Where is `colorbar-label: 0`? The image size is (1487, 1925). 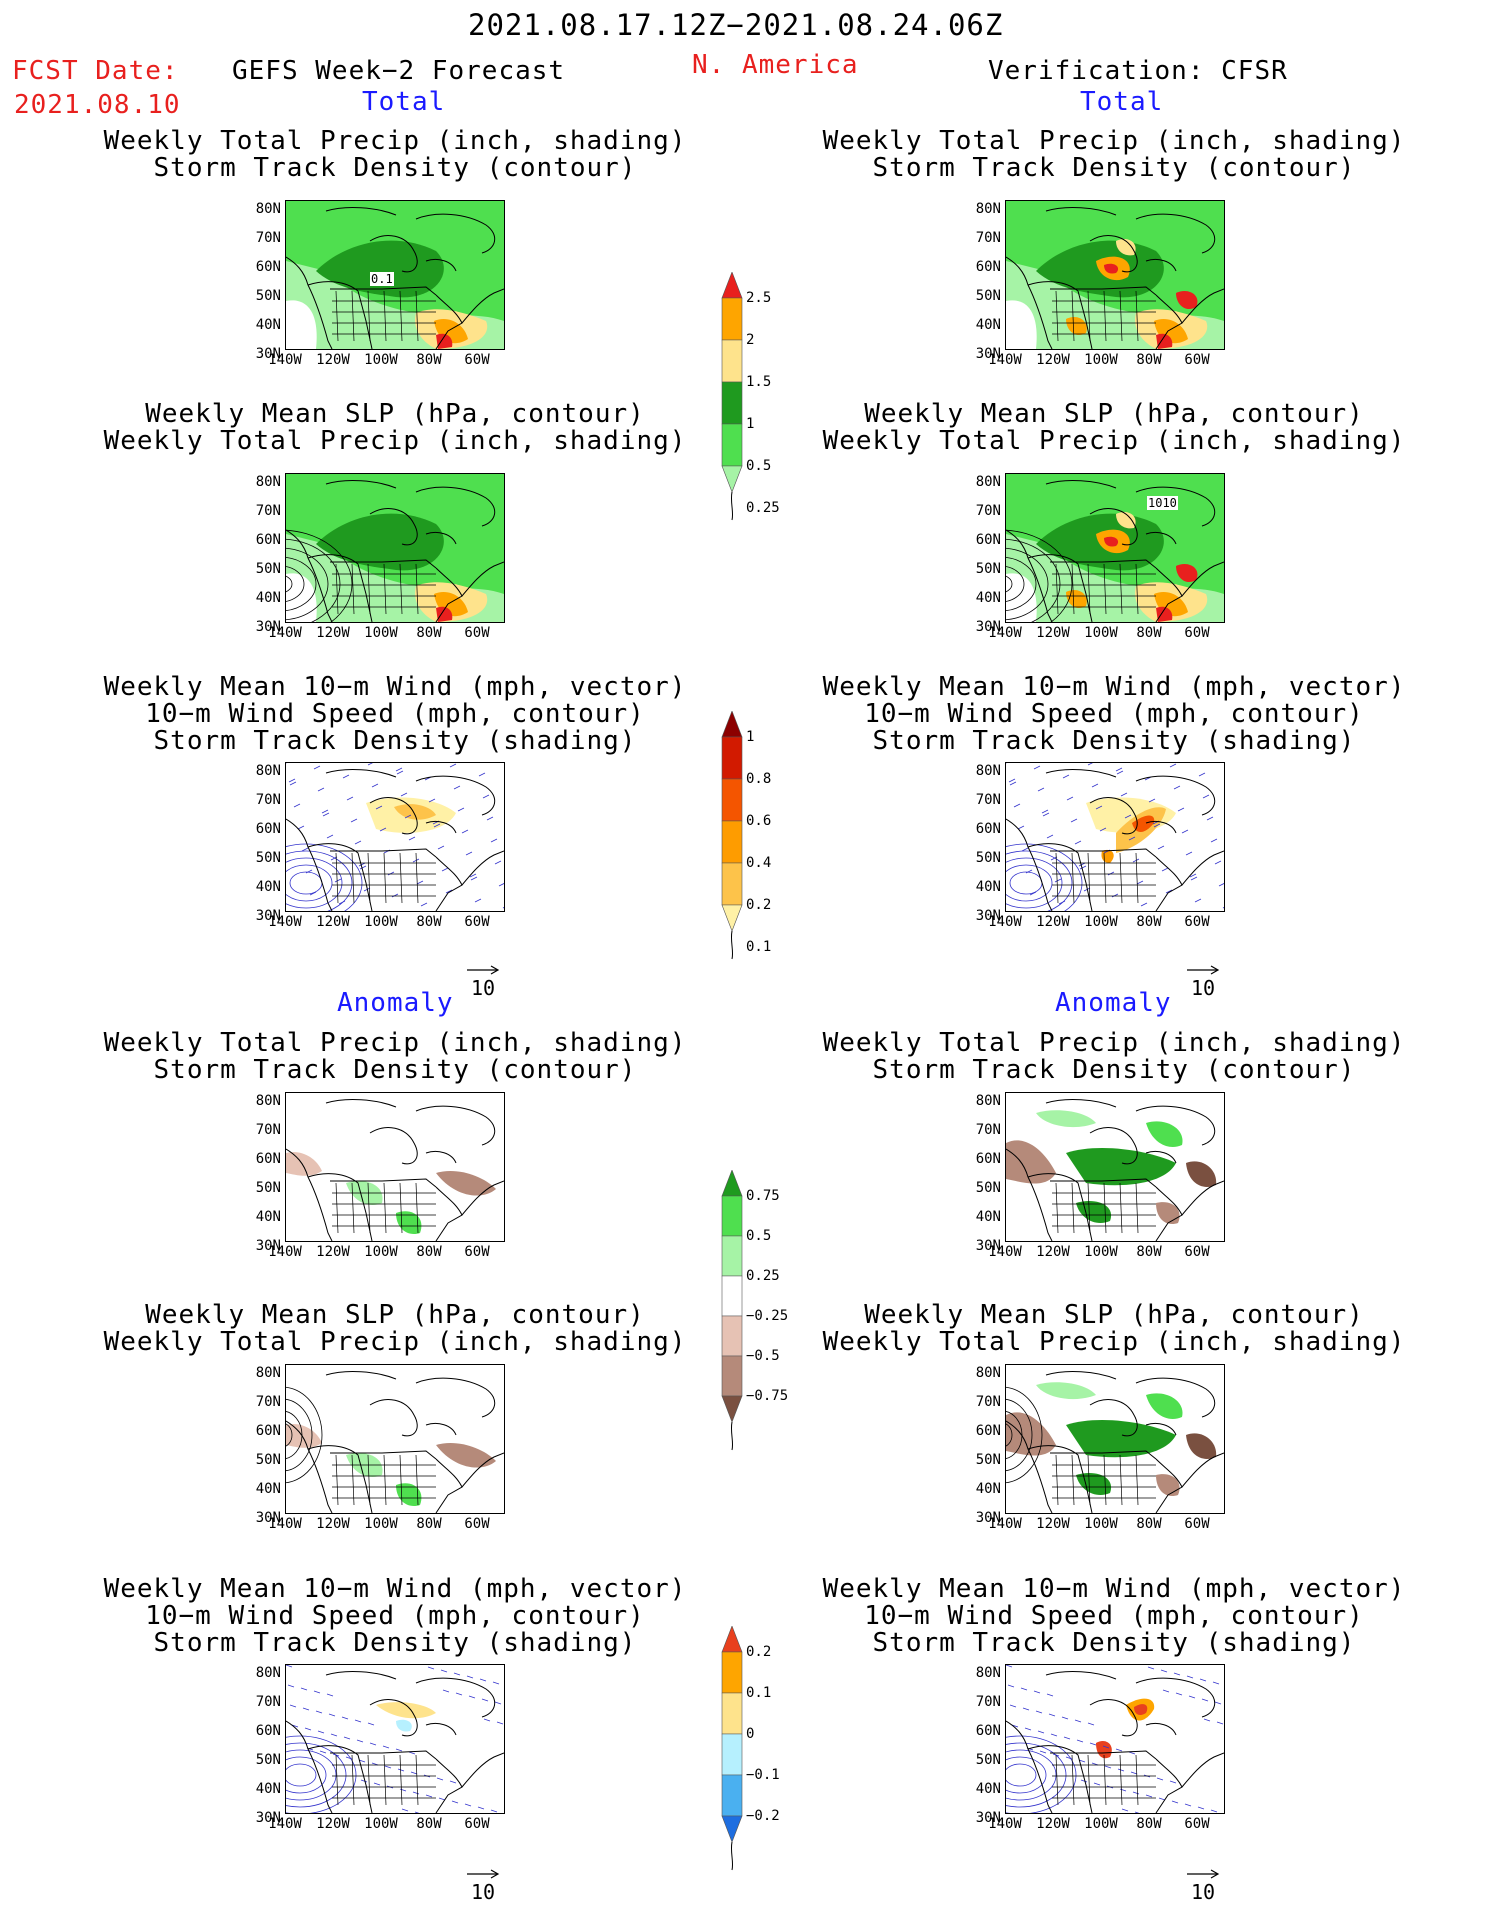
colorbar-label: 0 is located at coordinates (750, 1734).